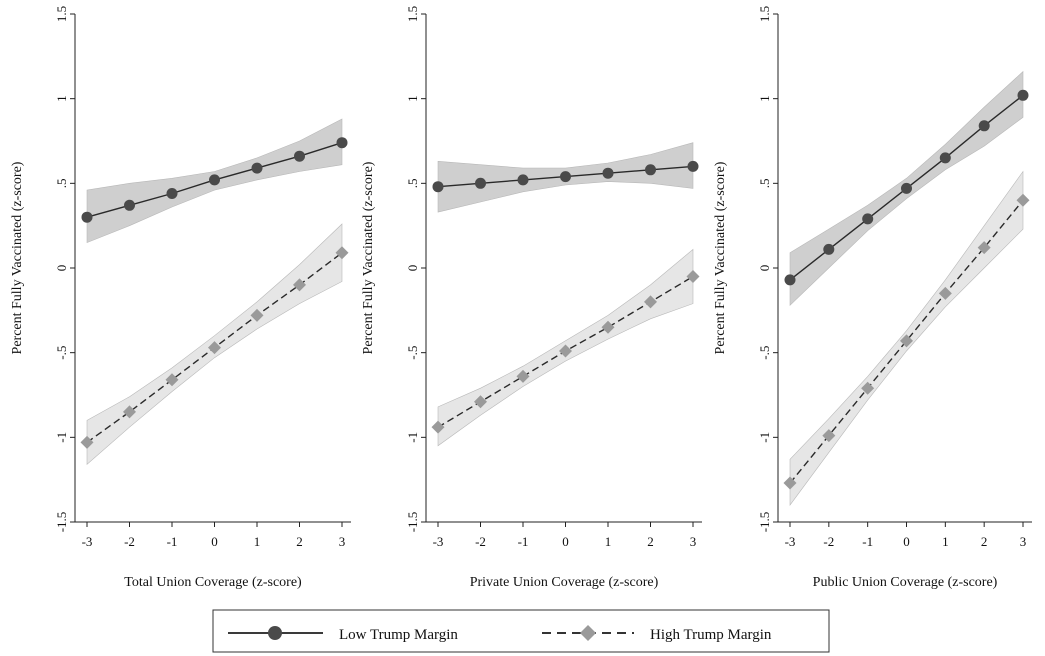 The image size is (1045, 656). What do you see at coordinates (275, 633) in the screenshot?
I see `legend-circle-marker` at bounding box center [275, 633].